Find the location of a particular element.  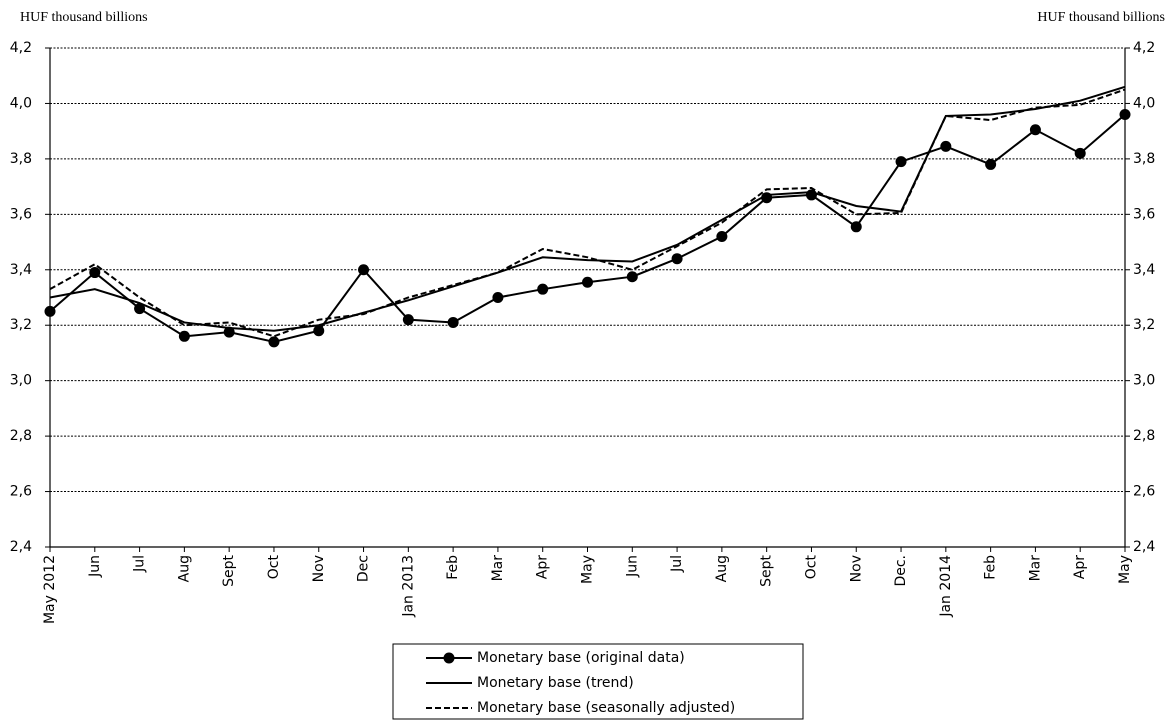

x-tick-label: Dec. is located at coordinates (901, 571).